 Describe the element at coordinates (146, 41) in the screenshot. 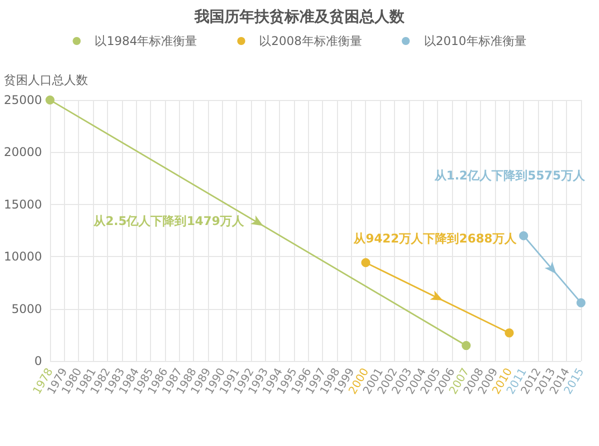

I see `legend-label: 以1984年标准衡量` at that location.